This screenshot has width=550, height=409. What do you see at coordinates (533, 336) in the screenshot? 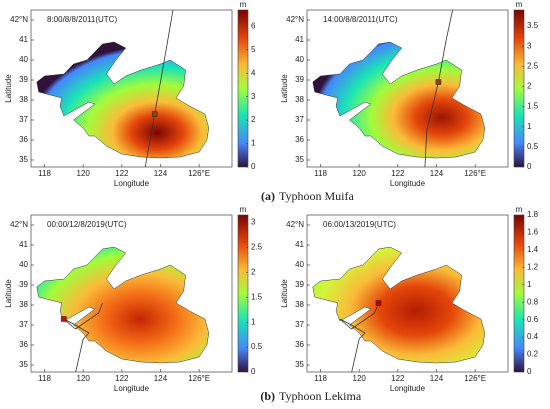
I see `colorbar-tick-label: 0.4` at bounding box center [533, 336].